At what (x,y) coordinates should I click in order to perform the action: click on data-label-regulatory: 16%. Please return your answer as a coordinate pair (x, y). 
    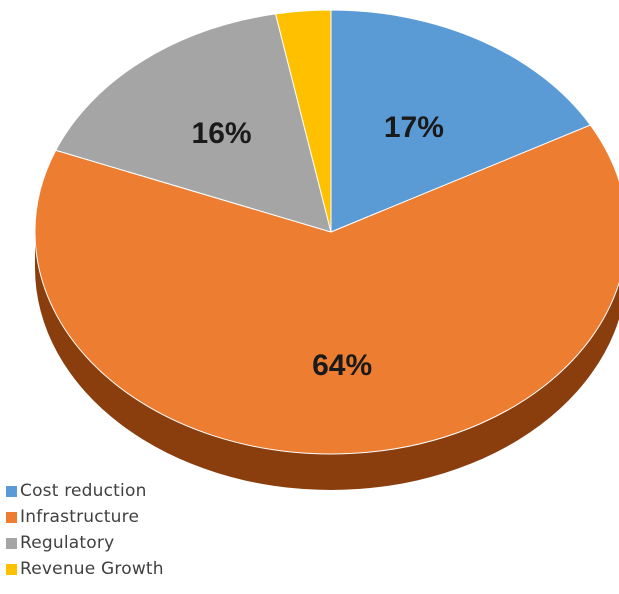
    Looking at the image, I should click on (222, 133).